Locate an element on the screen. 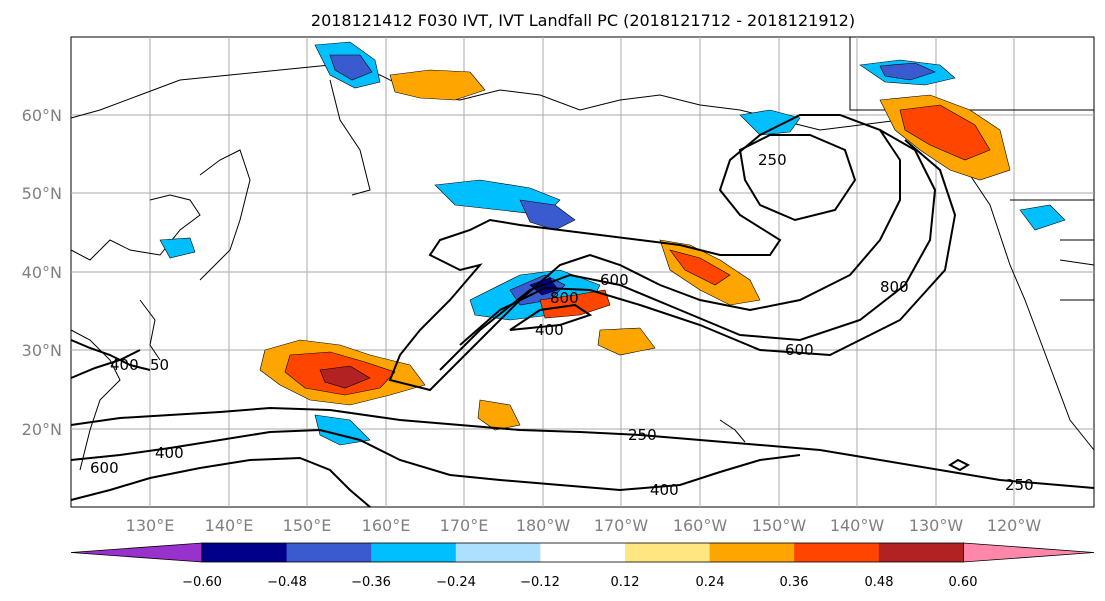  colorbar-arrow-high is located at coordinates (1029, 552).